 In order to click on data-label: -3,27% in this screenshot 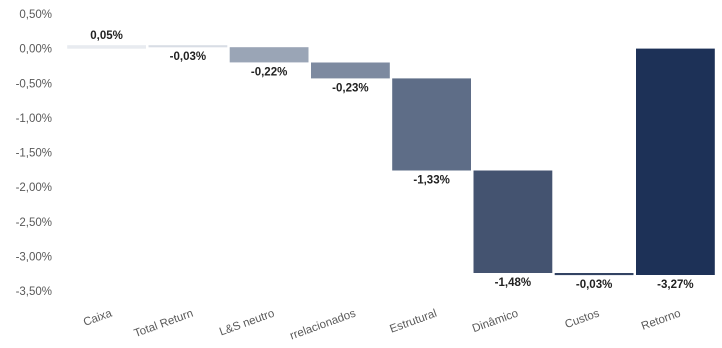, I will do `click(675, 285)`.